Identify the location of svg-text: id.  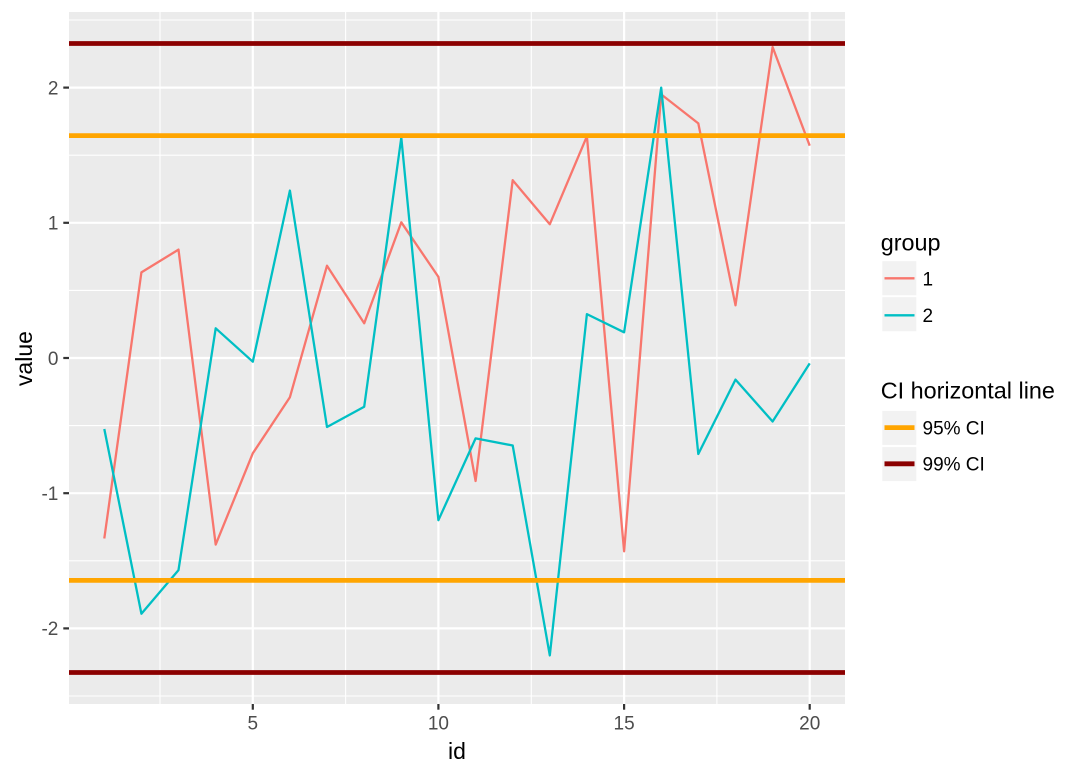
(457, 751).